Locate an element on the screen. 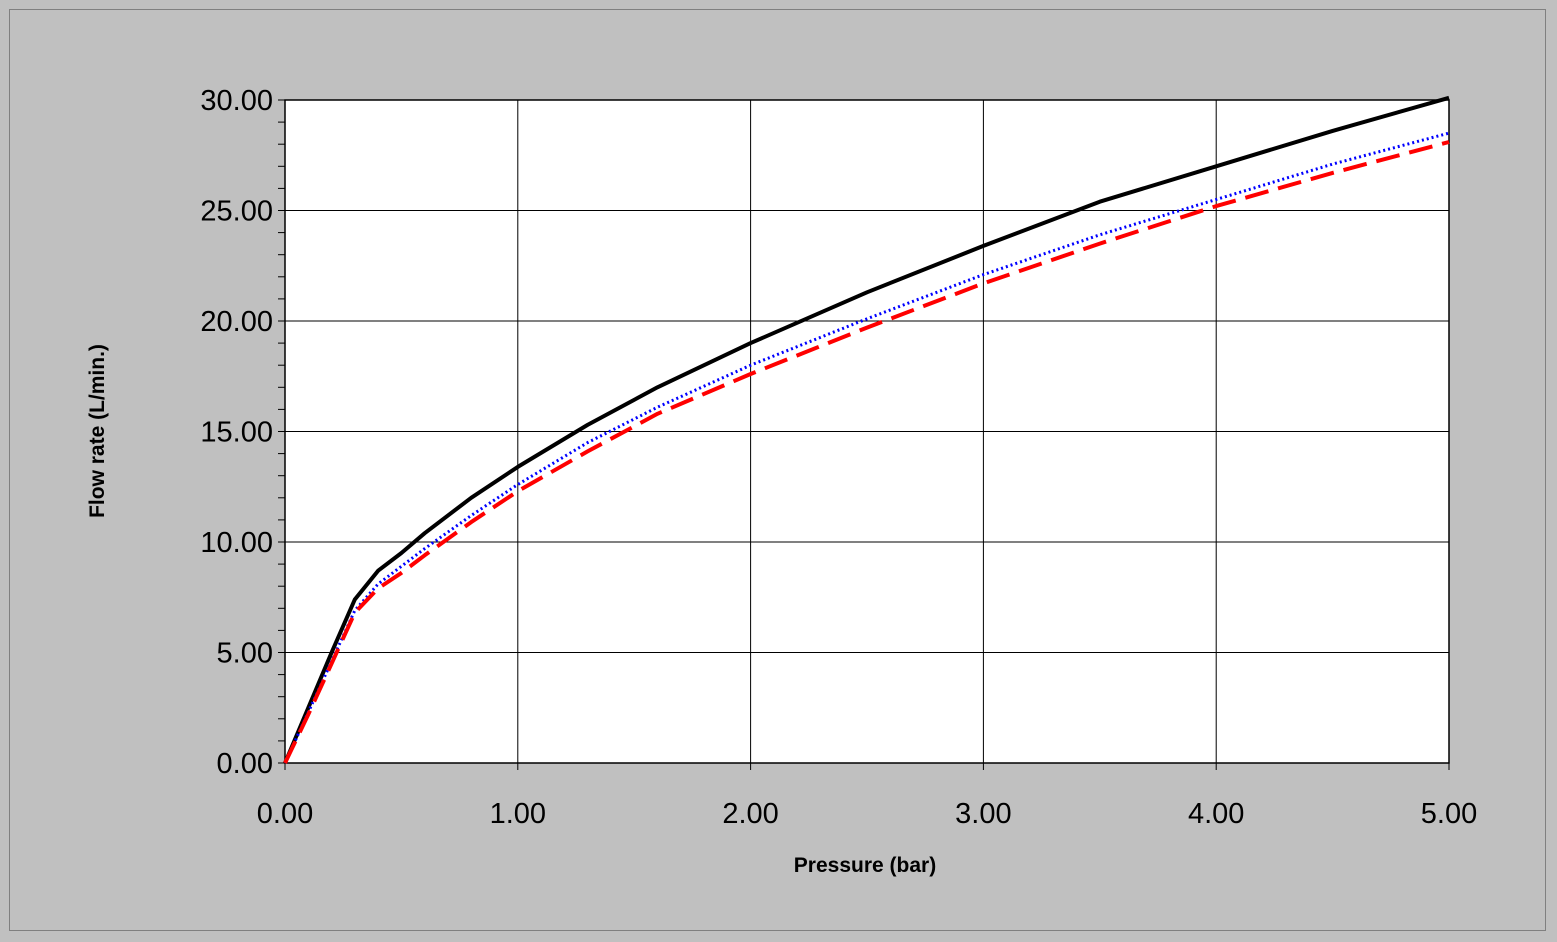  y-tick-label: 30.00 is located at coordinates (236, 101).